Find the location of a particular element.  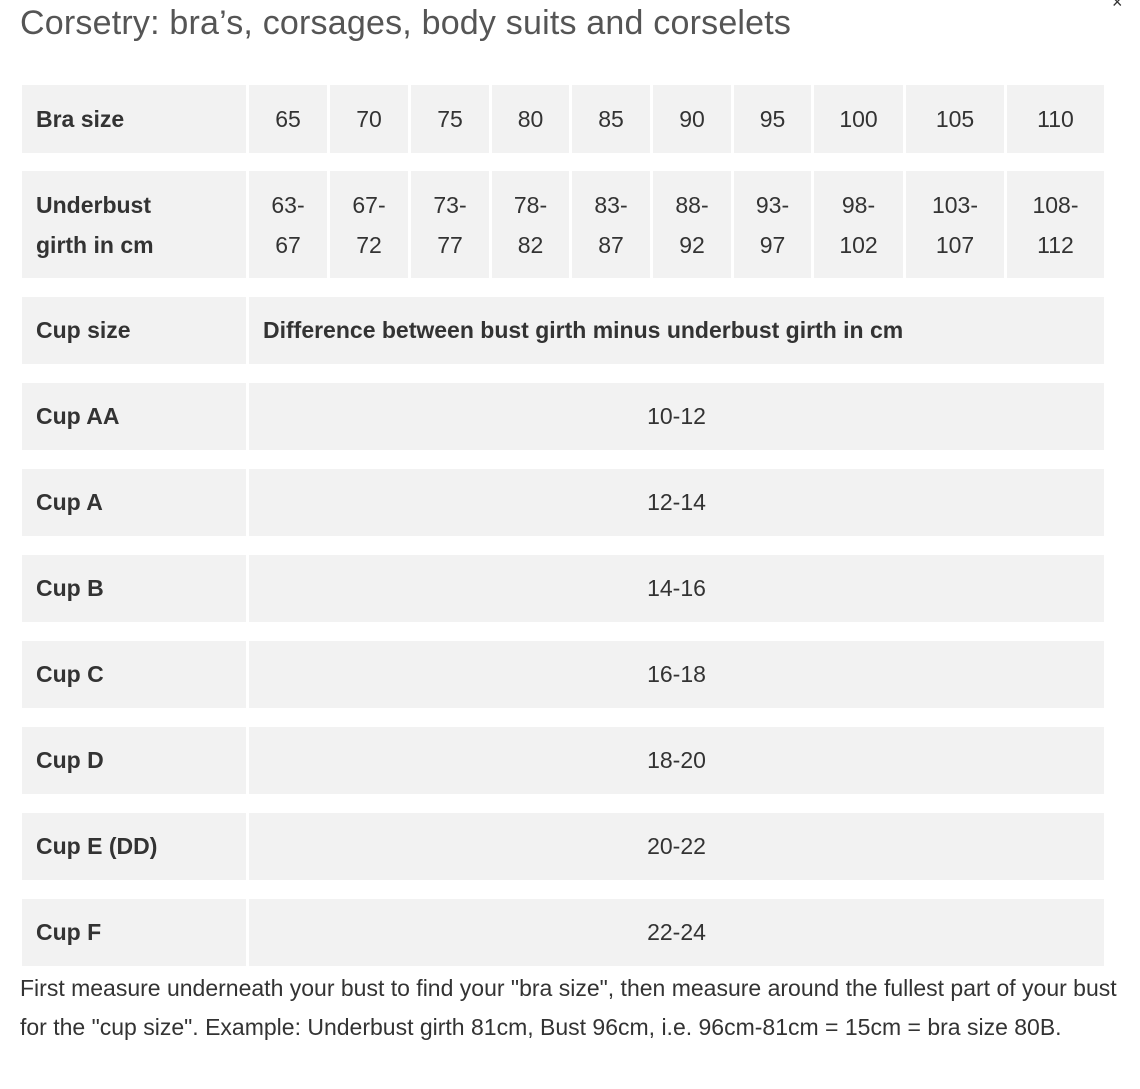

bra-size-cell: 80 is located at coordinates (530, 119).